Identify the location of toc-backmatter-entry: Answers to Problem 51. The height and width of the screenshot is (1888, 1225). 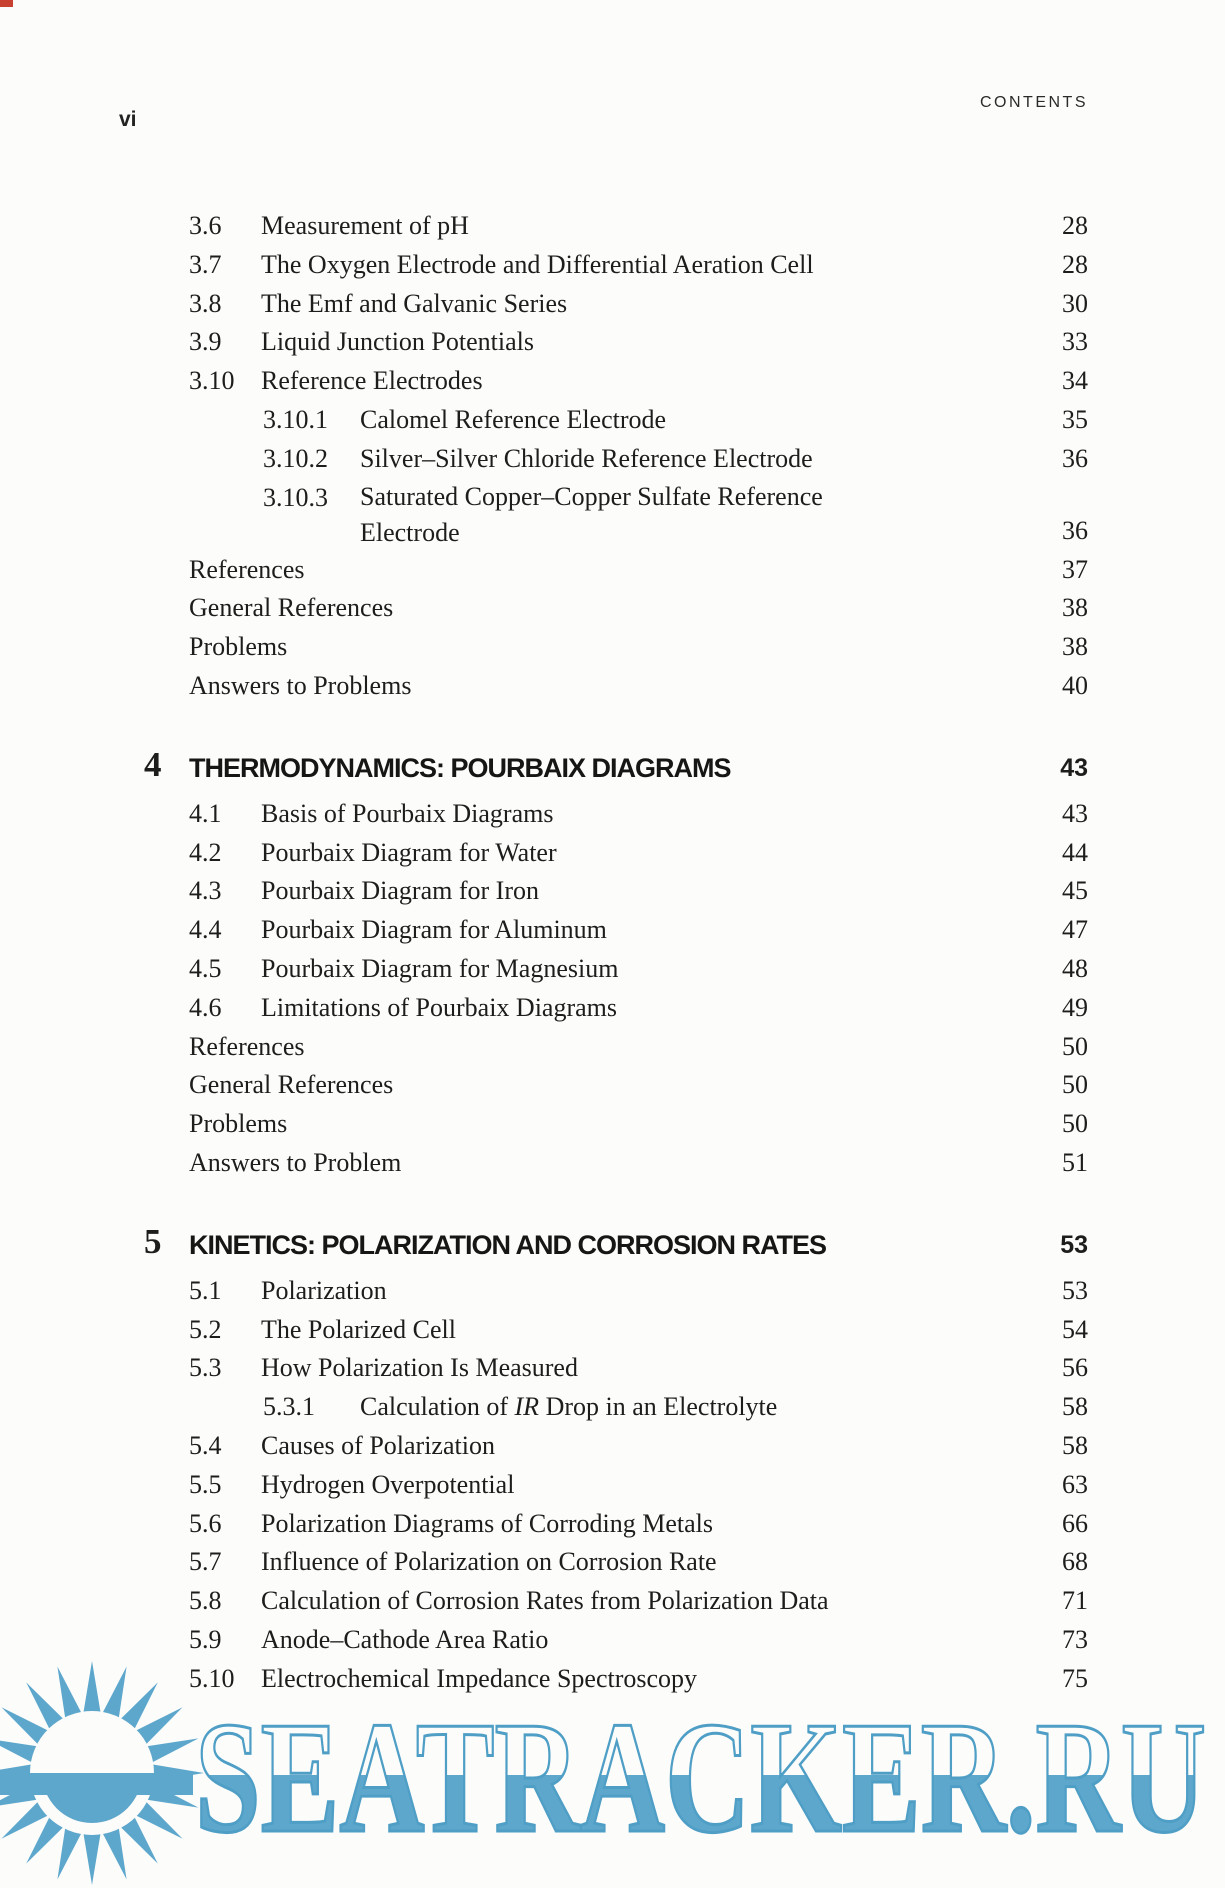
(638, 1163).